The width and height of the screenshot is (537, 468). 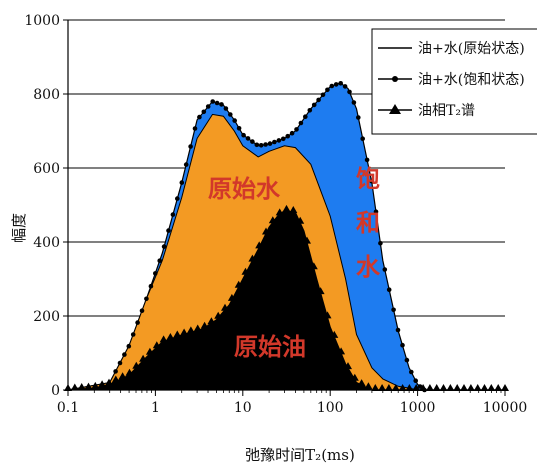 What do you see at coordinates (55, 391) in the screenshot?
I see `y-tick-label: 0` at bounding box center [55, 391].